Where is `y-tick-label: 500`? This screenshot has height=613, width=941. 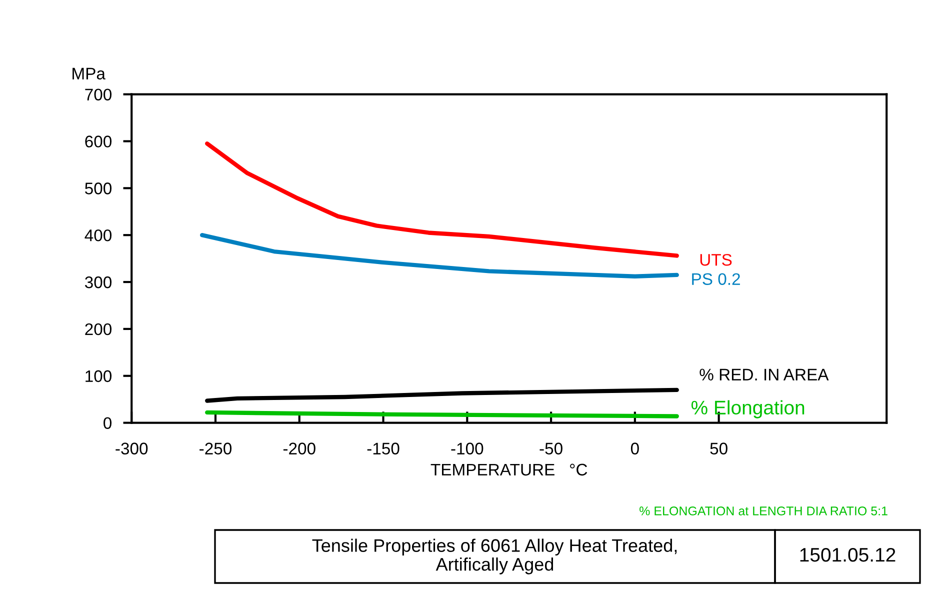
y-tick-label: 500 is located at coordinates (98, 188).